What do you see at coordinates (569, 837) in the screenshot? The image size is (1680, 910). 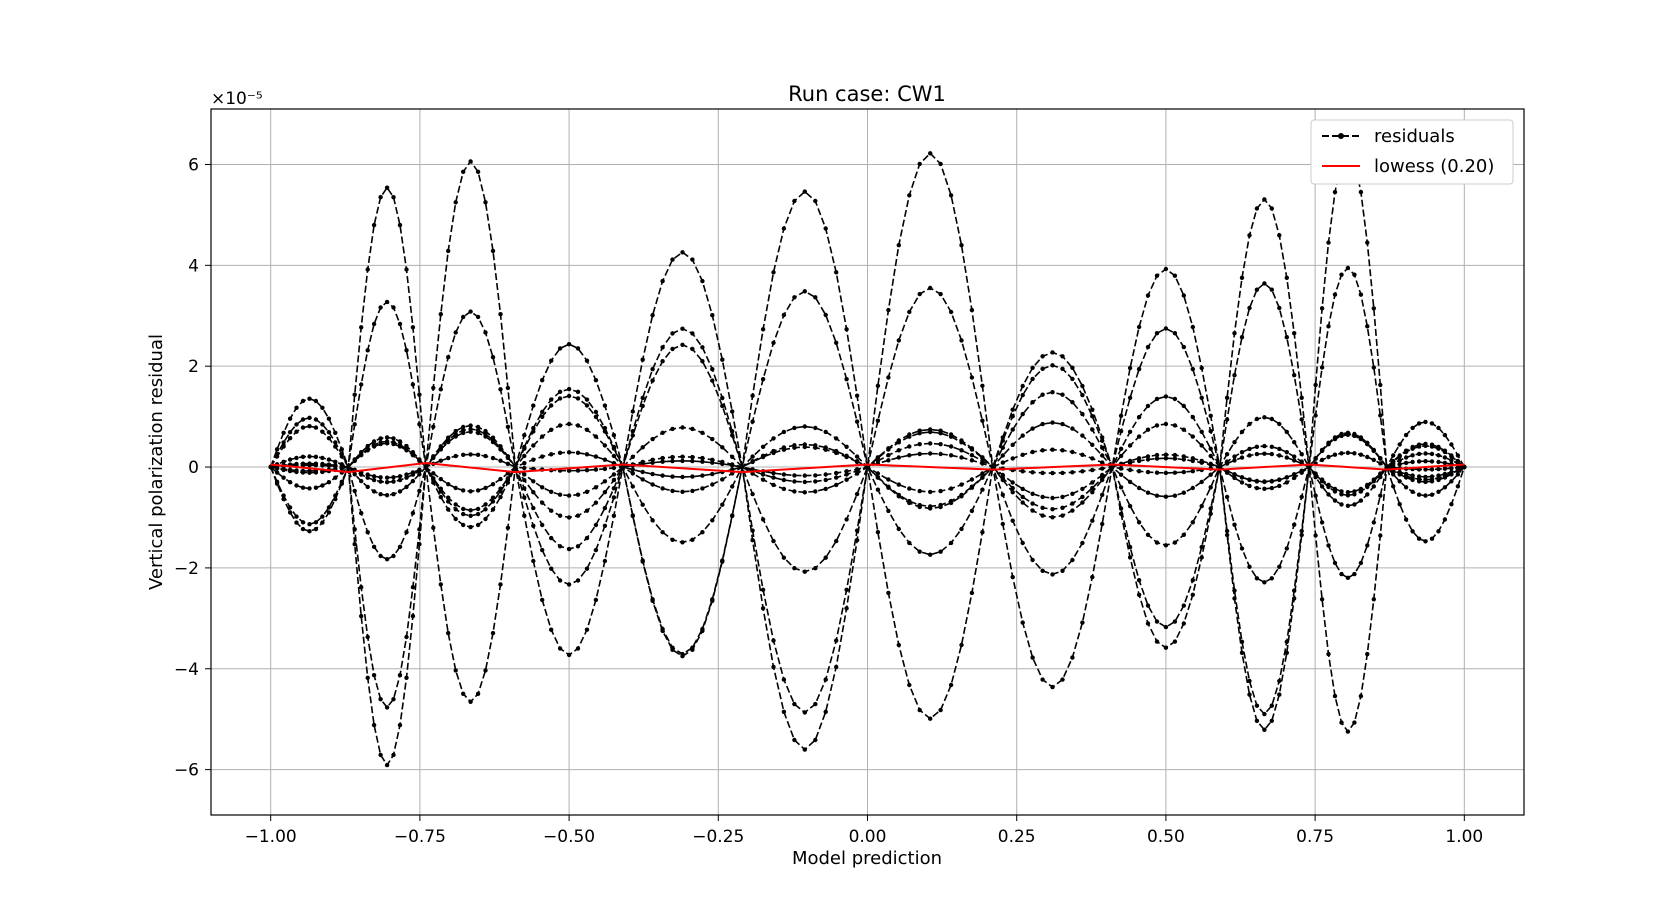 I see `x-tick-label: −0.50` at bounding box center [569, 837].